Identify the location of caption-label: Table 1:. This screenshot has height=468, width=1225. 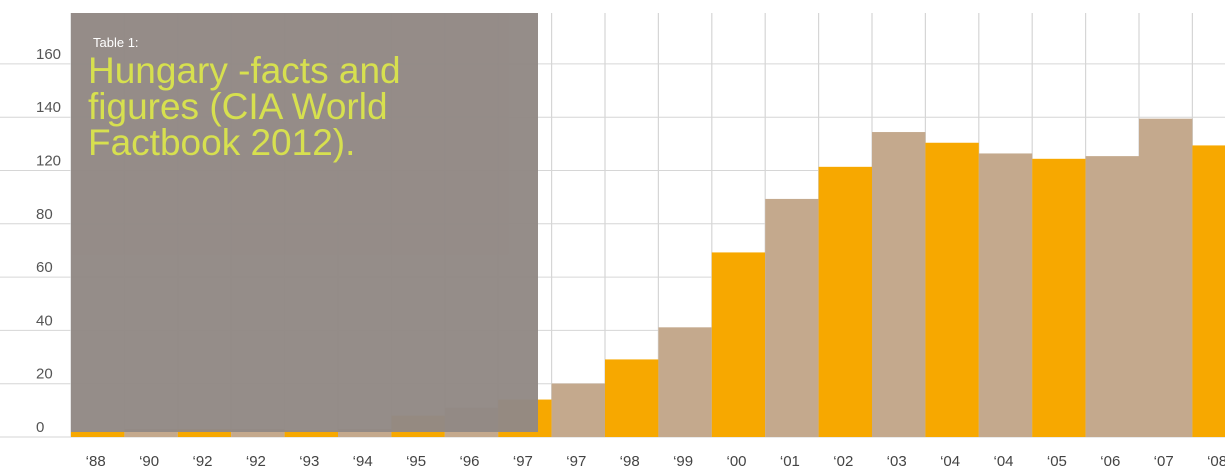
(116, 42).